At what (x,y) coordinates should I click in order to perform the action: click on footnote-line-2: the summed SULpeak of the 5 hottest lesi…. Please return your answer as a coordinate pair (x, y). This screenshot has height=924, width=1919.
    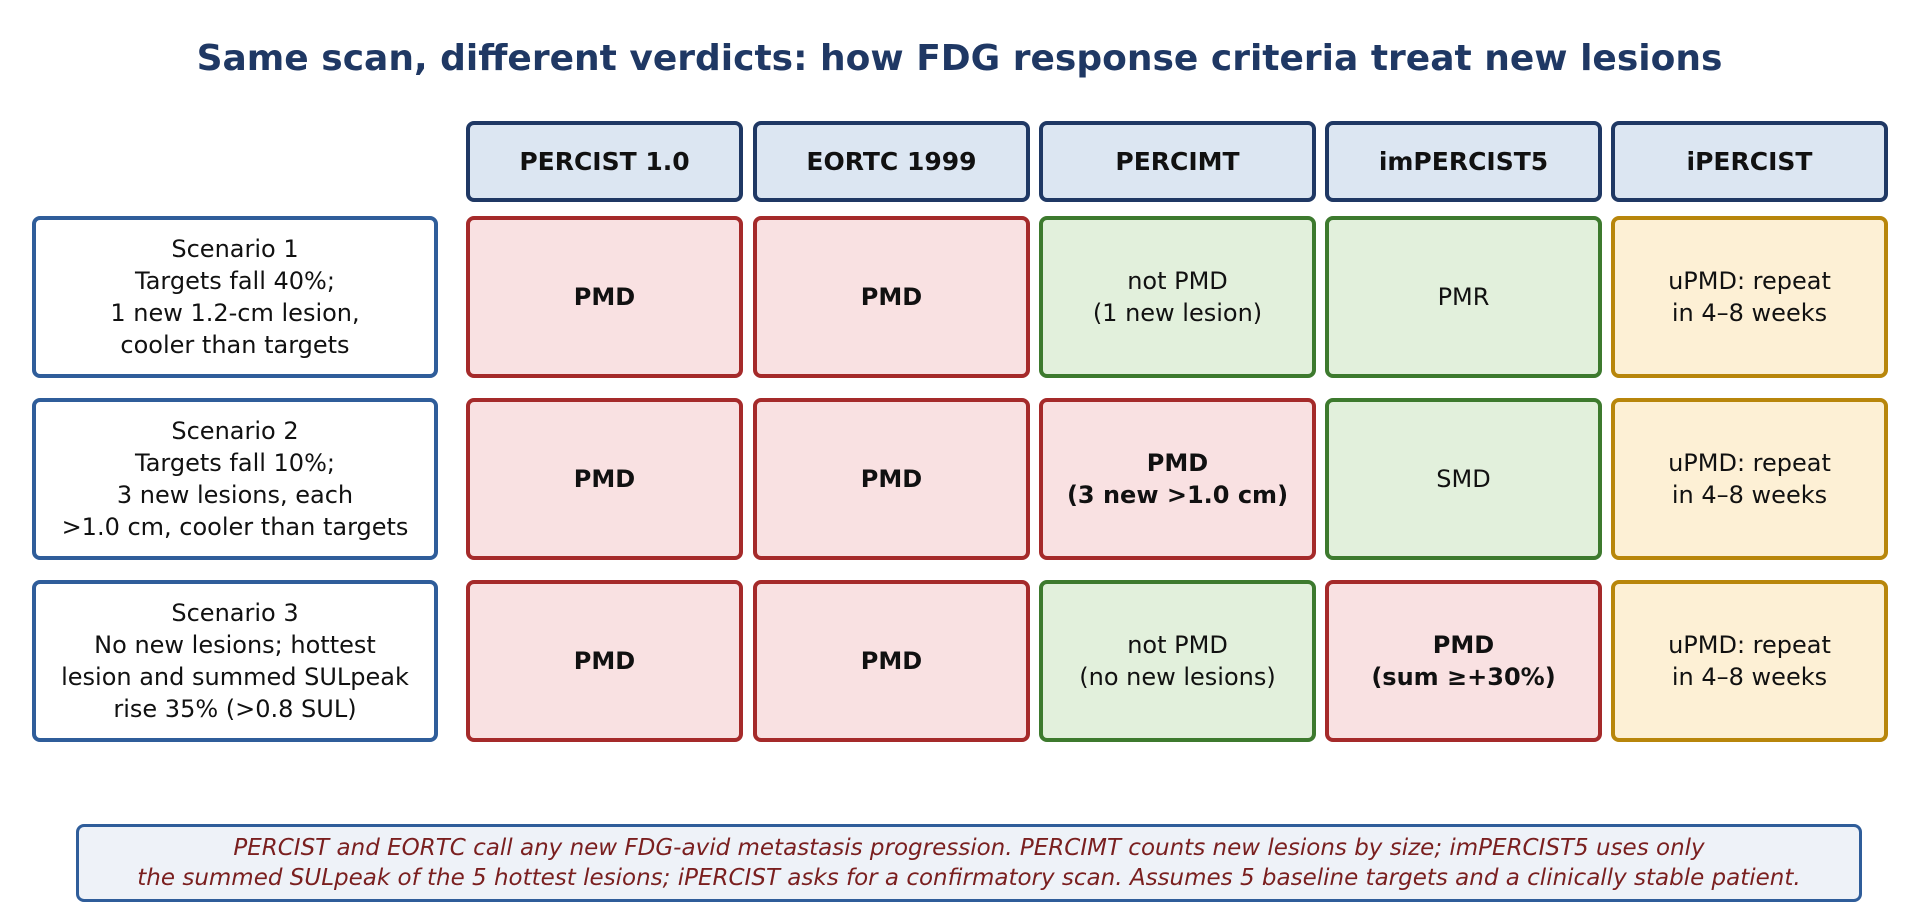
    Looking at the image, I should click on (969, 878).